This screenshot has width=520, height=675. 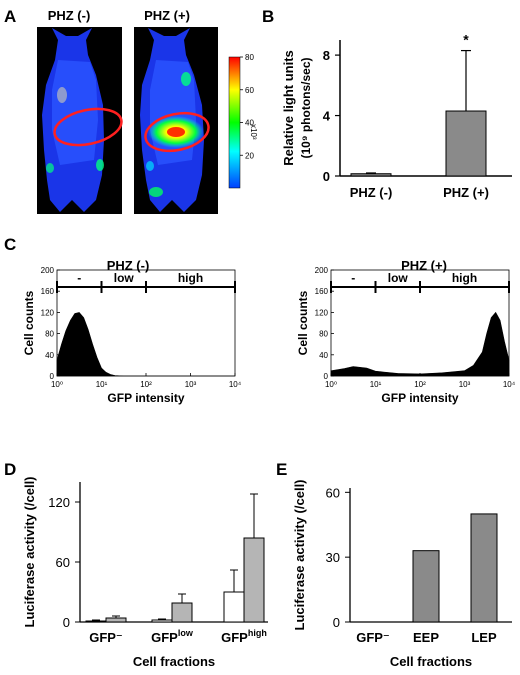 What do you see at coordinates (10, 244) in the screenshot?
I see `panel-letter-c: C` at bounding box center [10, 244].